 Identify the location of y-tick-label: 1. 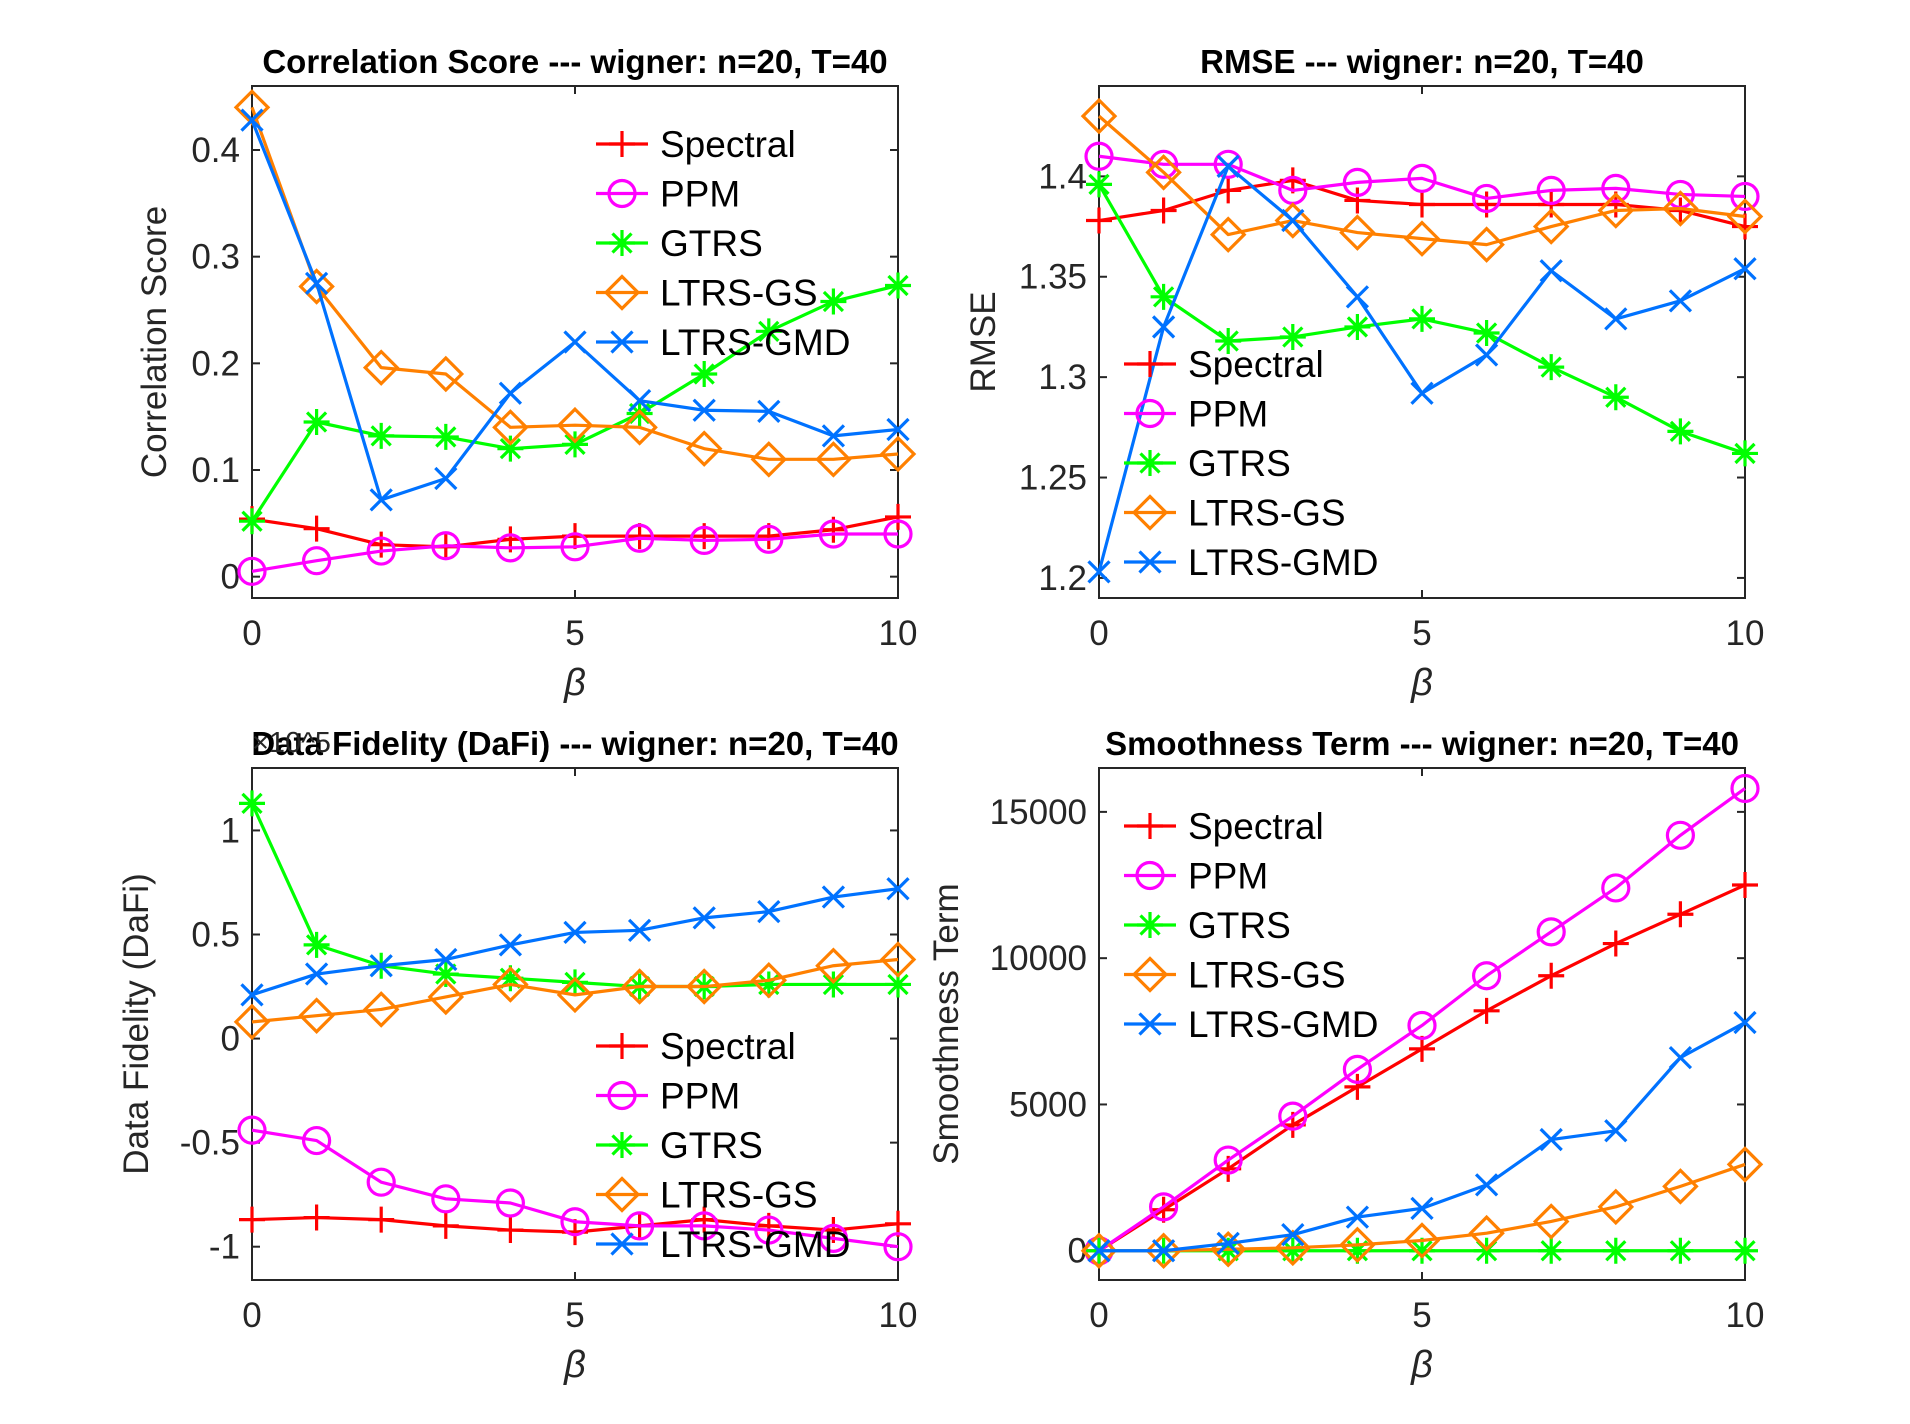
(230, 830).